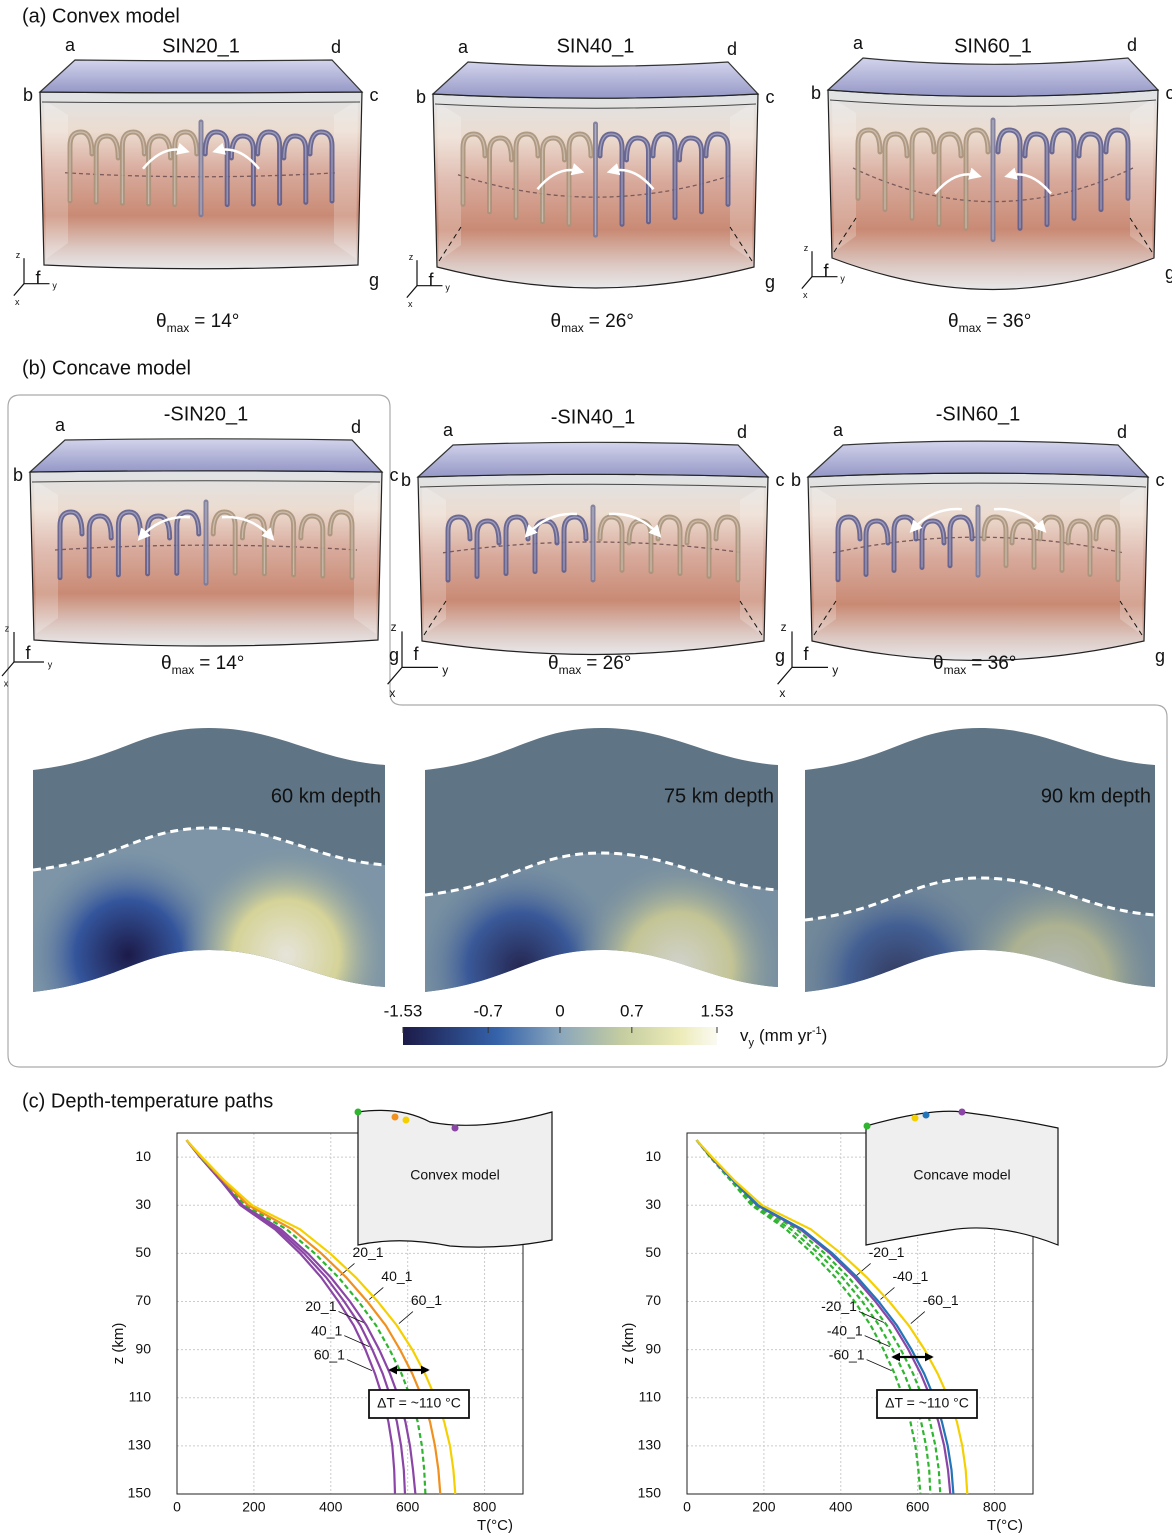  I want to click on axis-label: x, so click(410, 304).